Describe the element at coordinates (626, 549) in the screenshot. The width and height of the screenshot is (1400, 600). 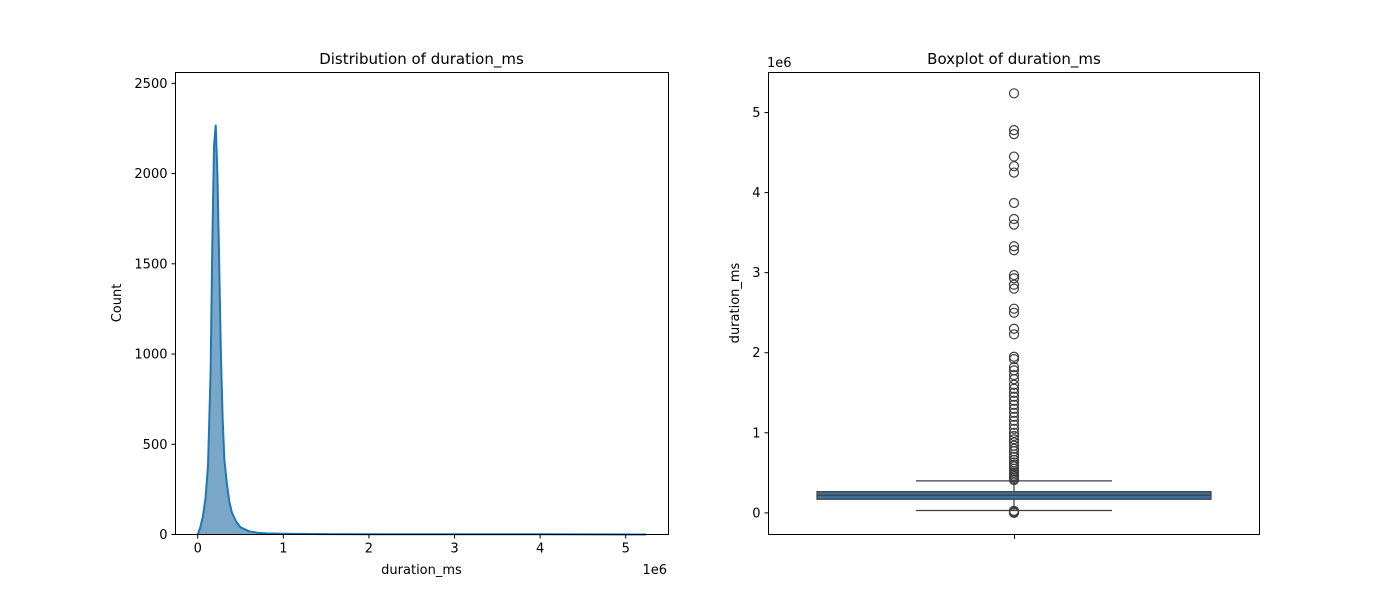
I see `histogram-x-tick-label: 5` at that location.